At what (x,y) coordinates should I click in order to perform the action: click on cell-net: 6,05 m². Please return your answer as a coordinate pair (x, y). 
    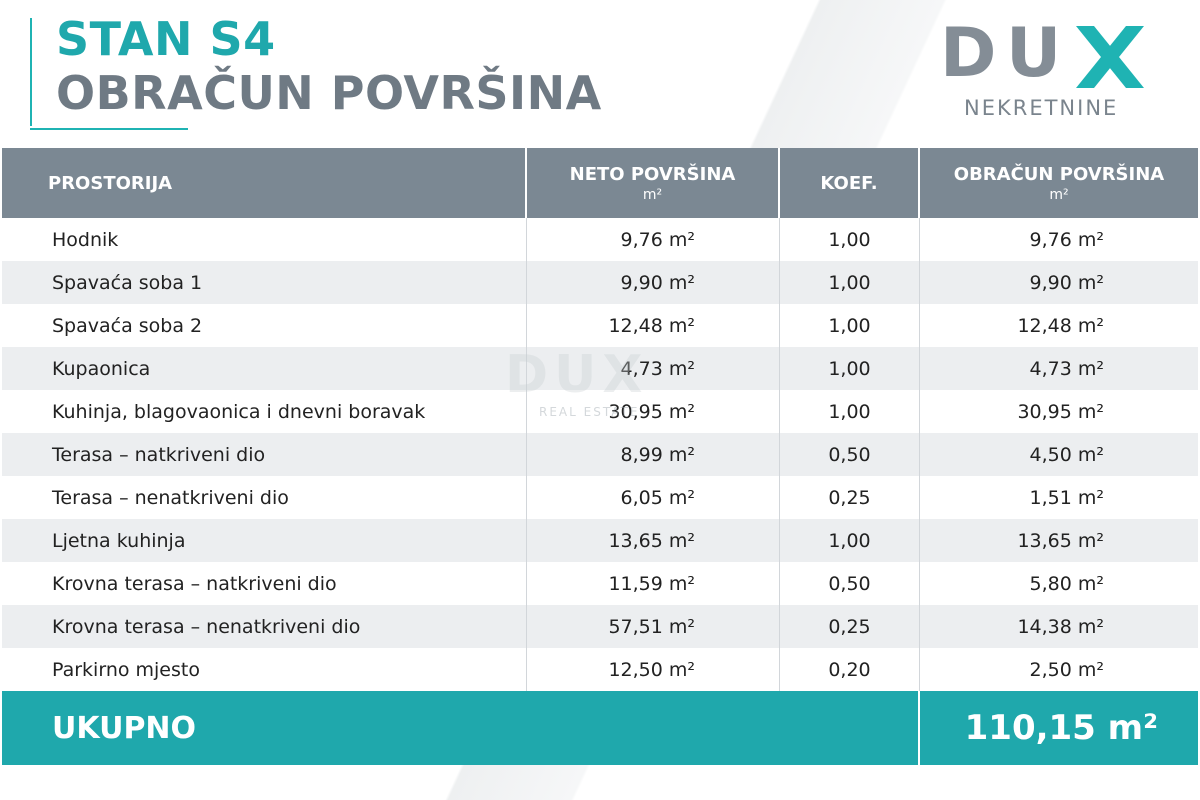
    Looking at the image, I should click on (653, 497).